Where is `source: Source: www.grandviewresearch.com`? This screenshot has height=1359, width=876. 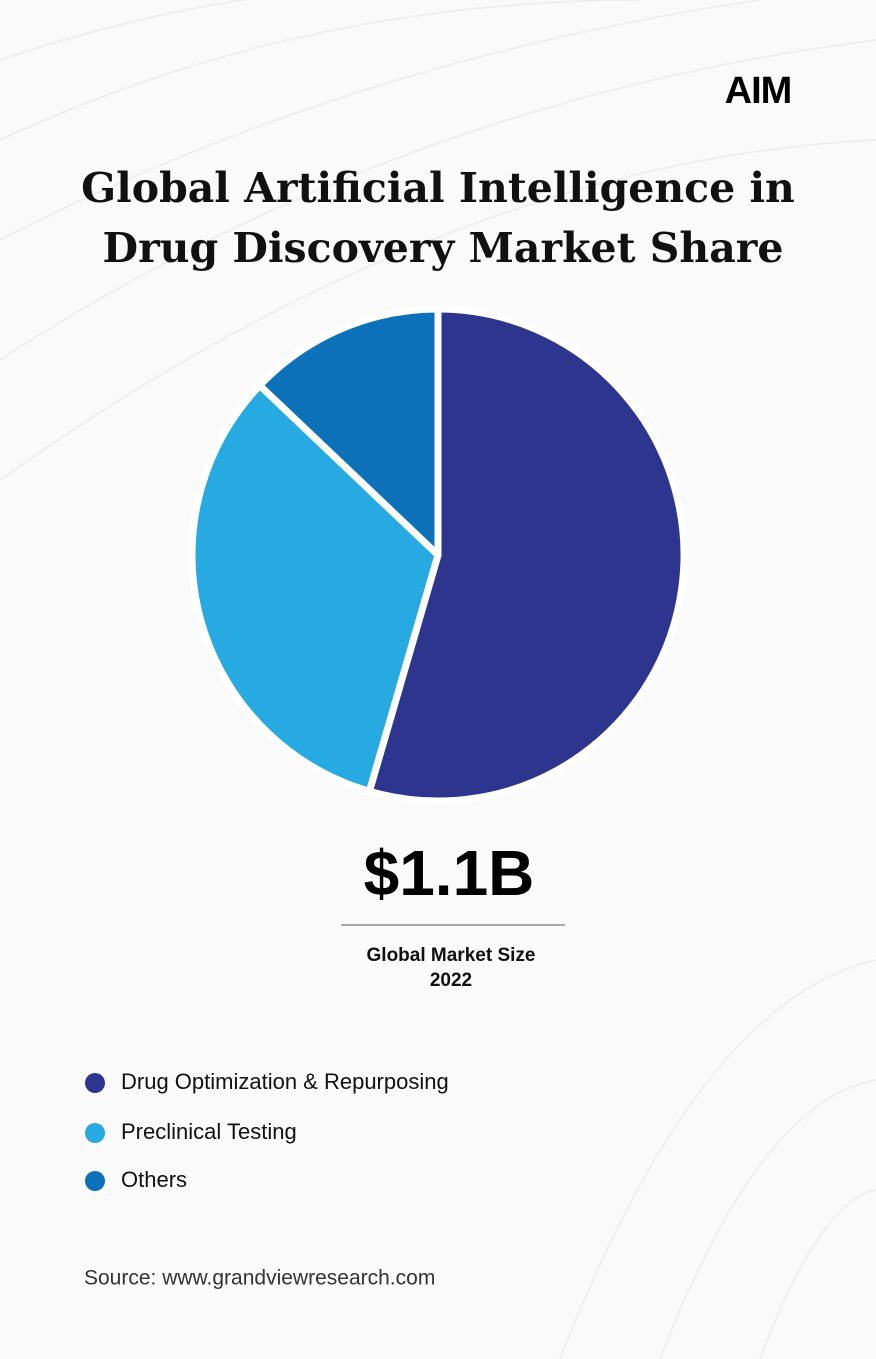
source: Source: www.grandviewresearch.com is located at coordinates (259, 1278).